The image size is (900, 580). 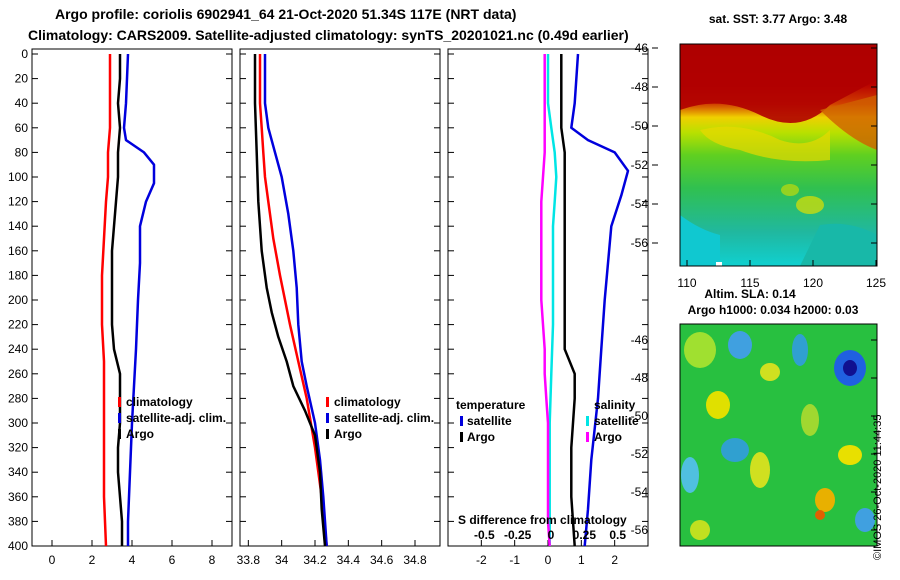 What do you see at coordinates (542, 520) in the screenshot?
I see `difference-xlabel: S difference from climatology` at bounding box center [542, 520].